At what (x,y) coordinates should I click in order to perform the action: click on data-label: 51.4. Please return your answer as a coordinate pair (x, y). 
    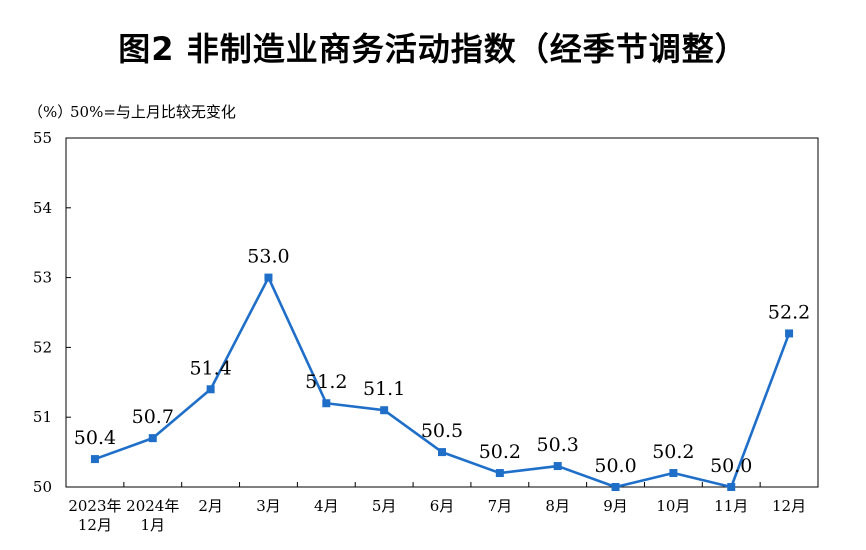
    Looking at the image, I should click on (210, 368).